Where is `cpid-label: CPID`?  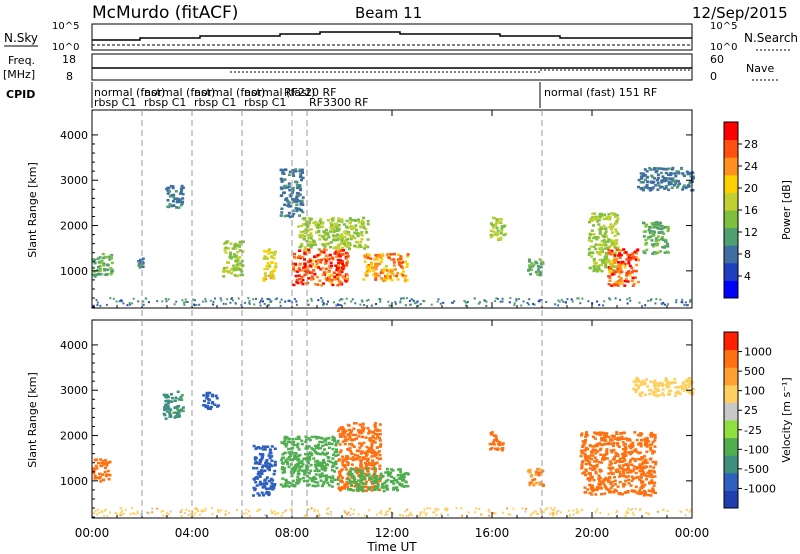 cpid-label: CPID is located at coordinates (20, 94).